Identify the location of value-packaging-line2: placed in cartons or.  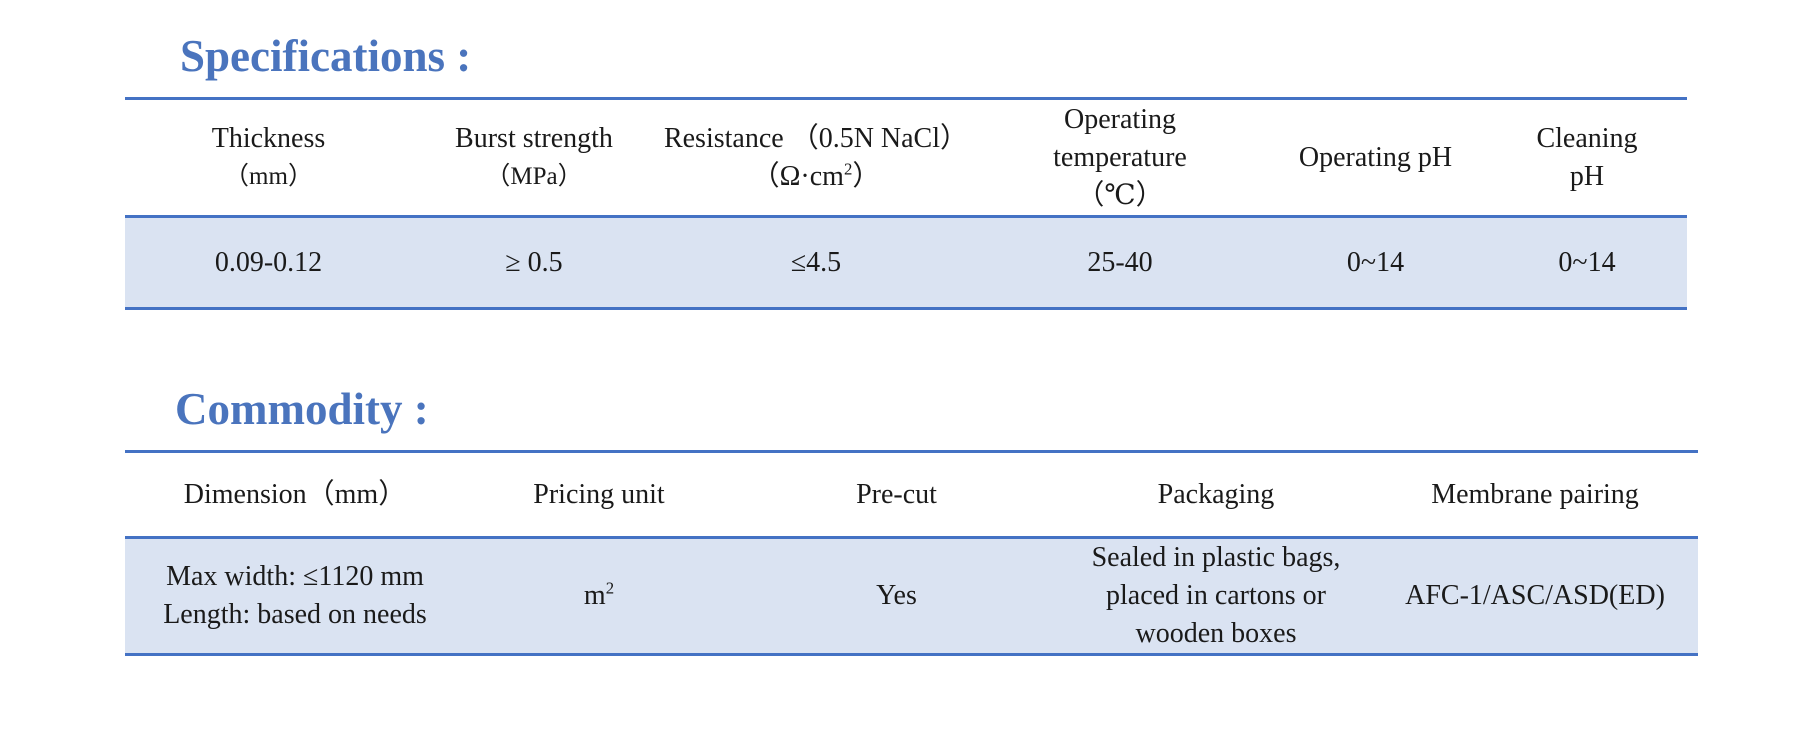
(1216, 595).